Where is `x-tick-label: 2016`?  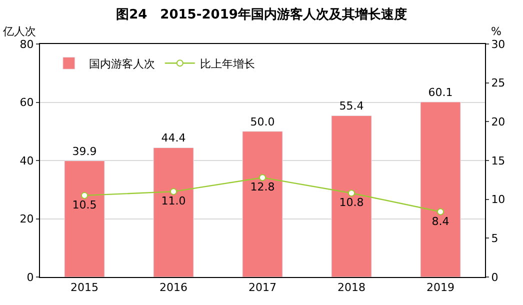
x-tick-label: 2016 is located at coordinates (174, 287).